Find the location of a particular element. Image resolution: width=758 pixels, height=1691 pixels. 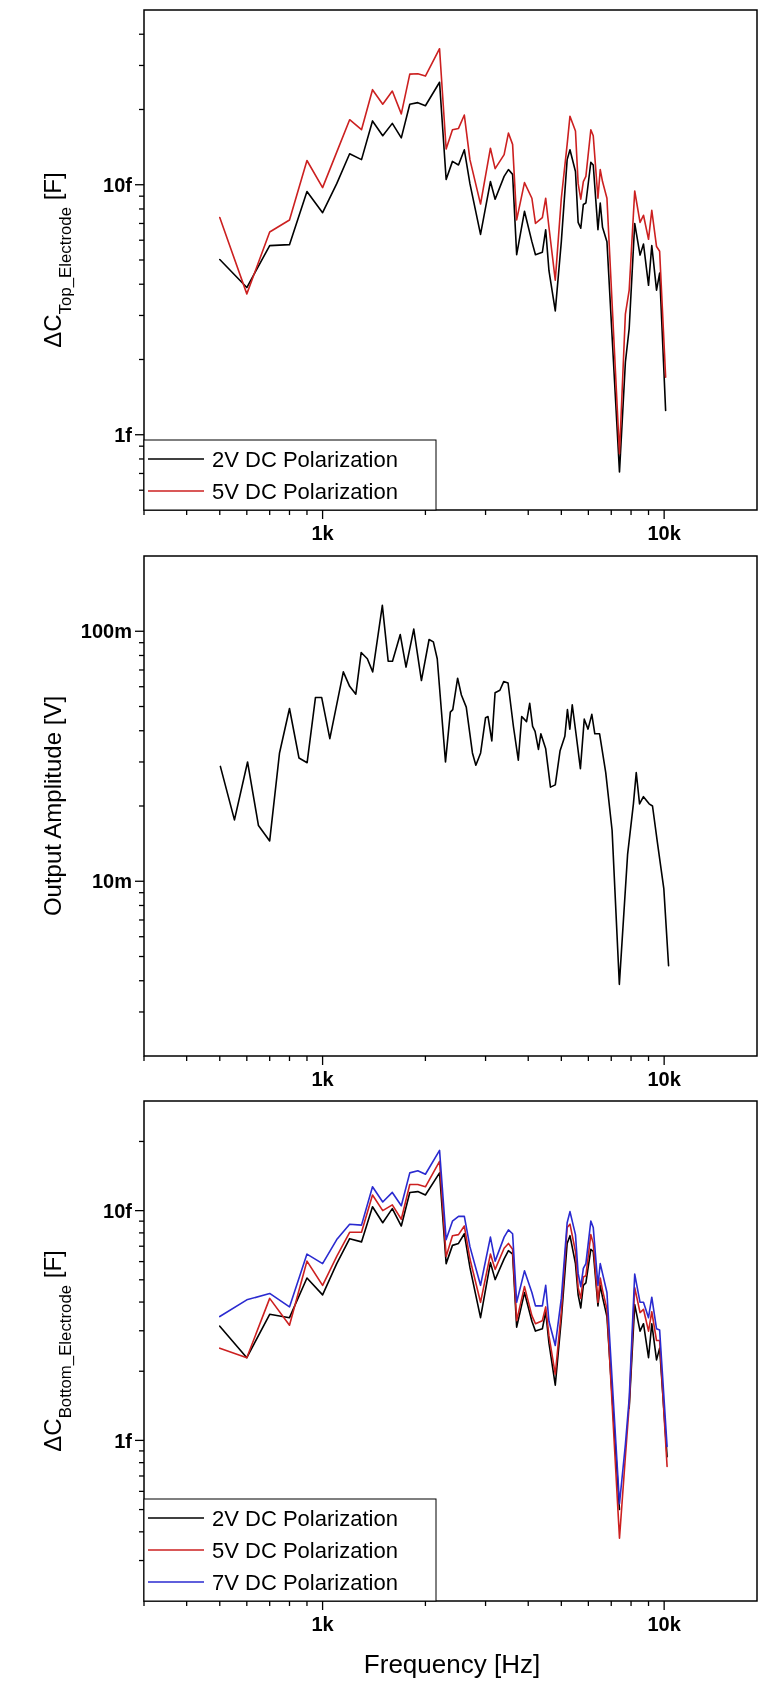

x-axis-title: Frequency [Hz] is located at coordinates (452, 1664).